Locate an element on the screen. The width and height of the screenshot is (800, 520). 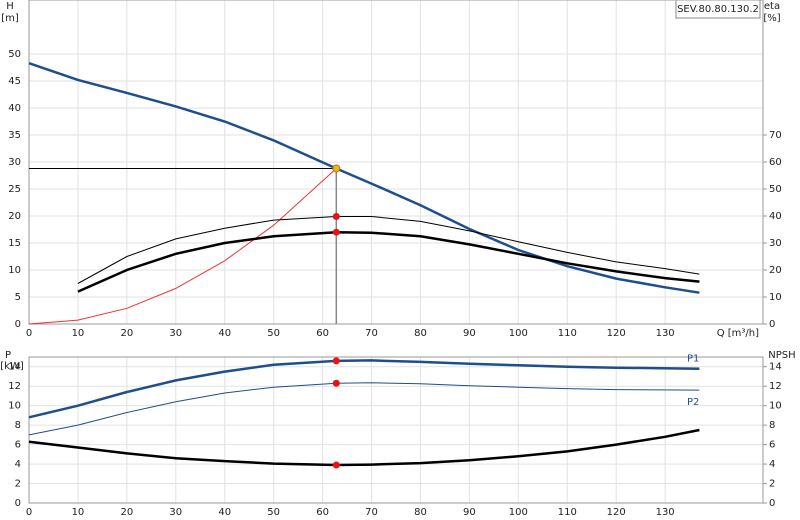
y-tick-label: 12 is located at coordinates (14, 386).